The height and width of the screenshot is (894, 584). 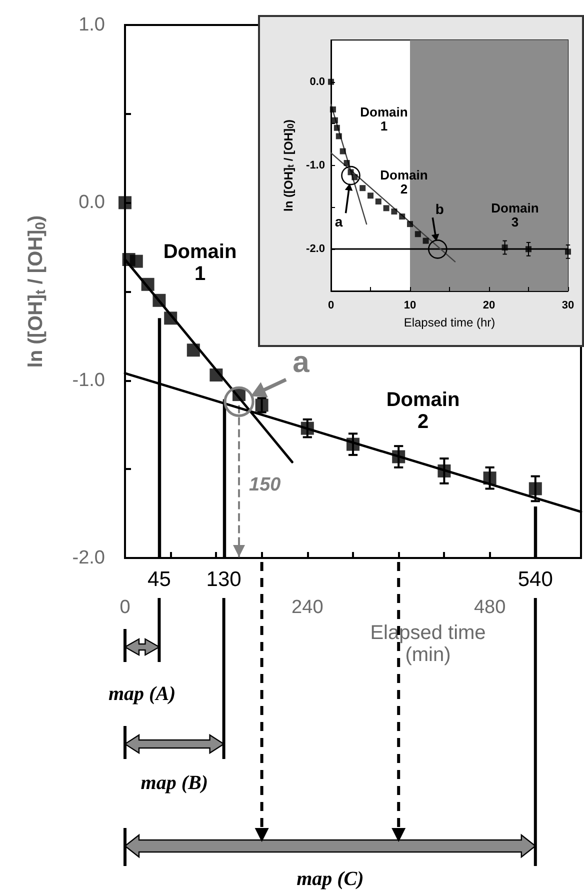 I want to click on ref-line-label: 45, so click(x=159, y=579).